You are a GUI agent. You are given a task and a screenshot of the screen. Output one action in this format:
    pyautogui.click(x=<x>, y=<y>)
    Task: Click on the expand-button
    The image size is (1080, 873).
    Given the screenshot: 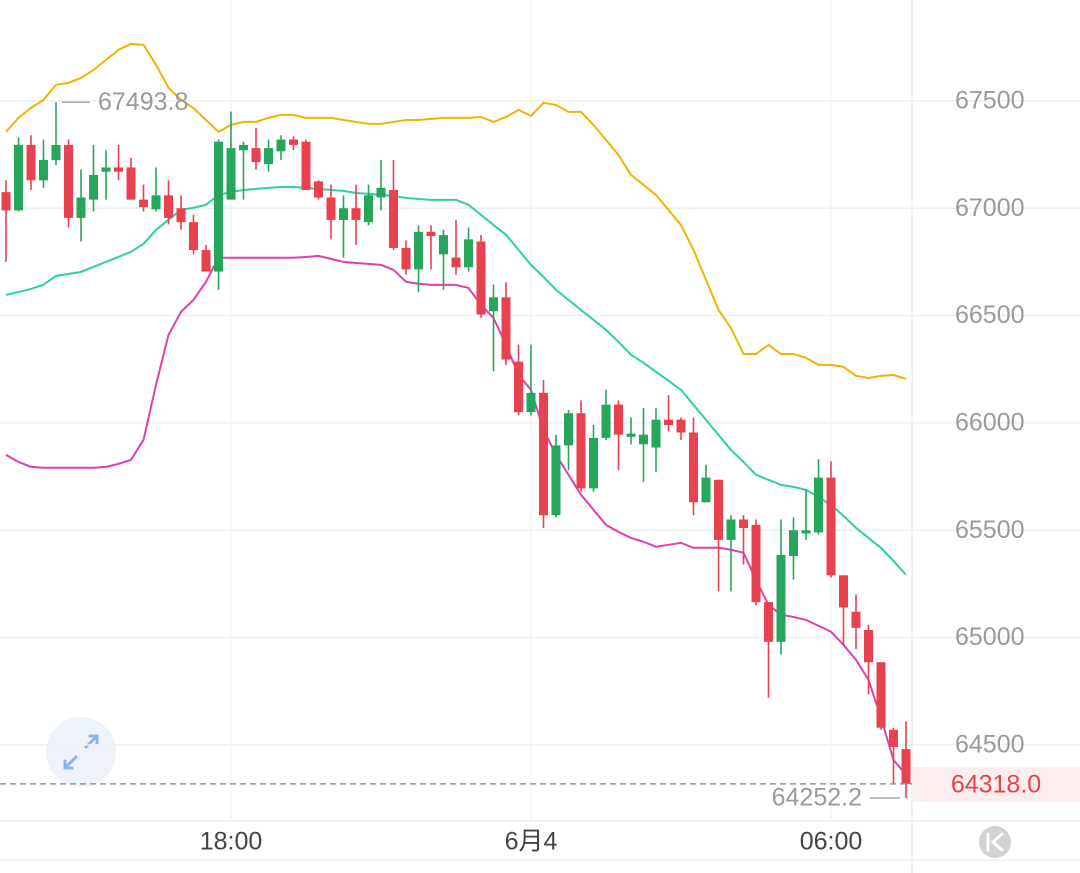 What is the action you would take?
    pyautogui.click(x=81, y=752)
    